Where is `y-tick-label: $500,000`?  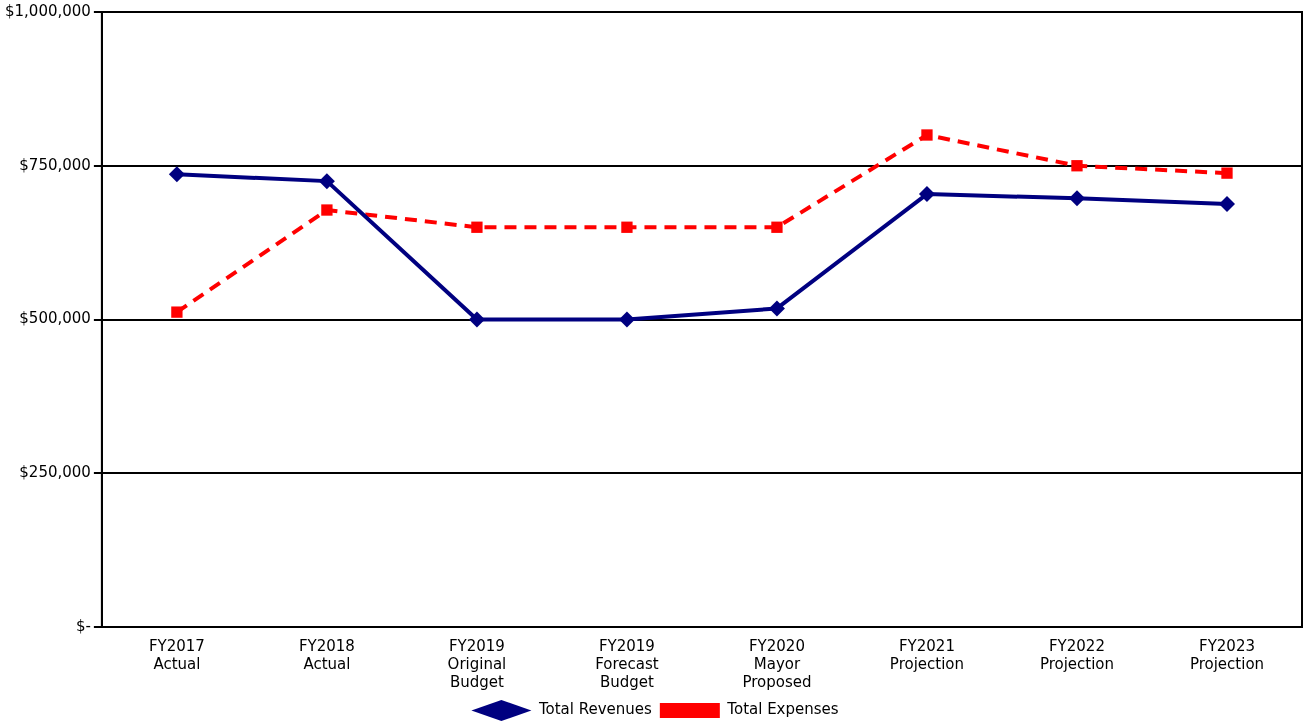 y-tick-label: $500,000 is located at coordinates (55, 318).